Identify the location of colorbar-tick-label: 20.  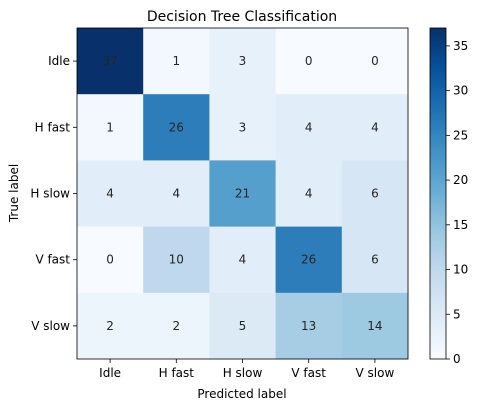
(460, 180).